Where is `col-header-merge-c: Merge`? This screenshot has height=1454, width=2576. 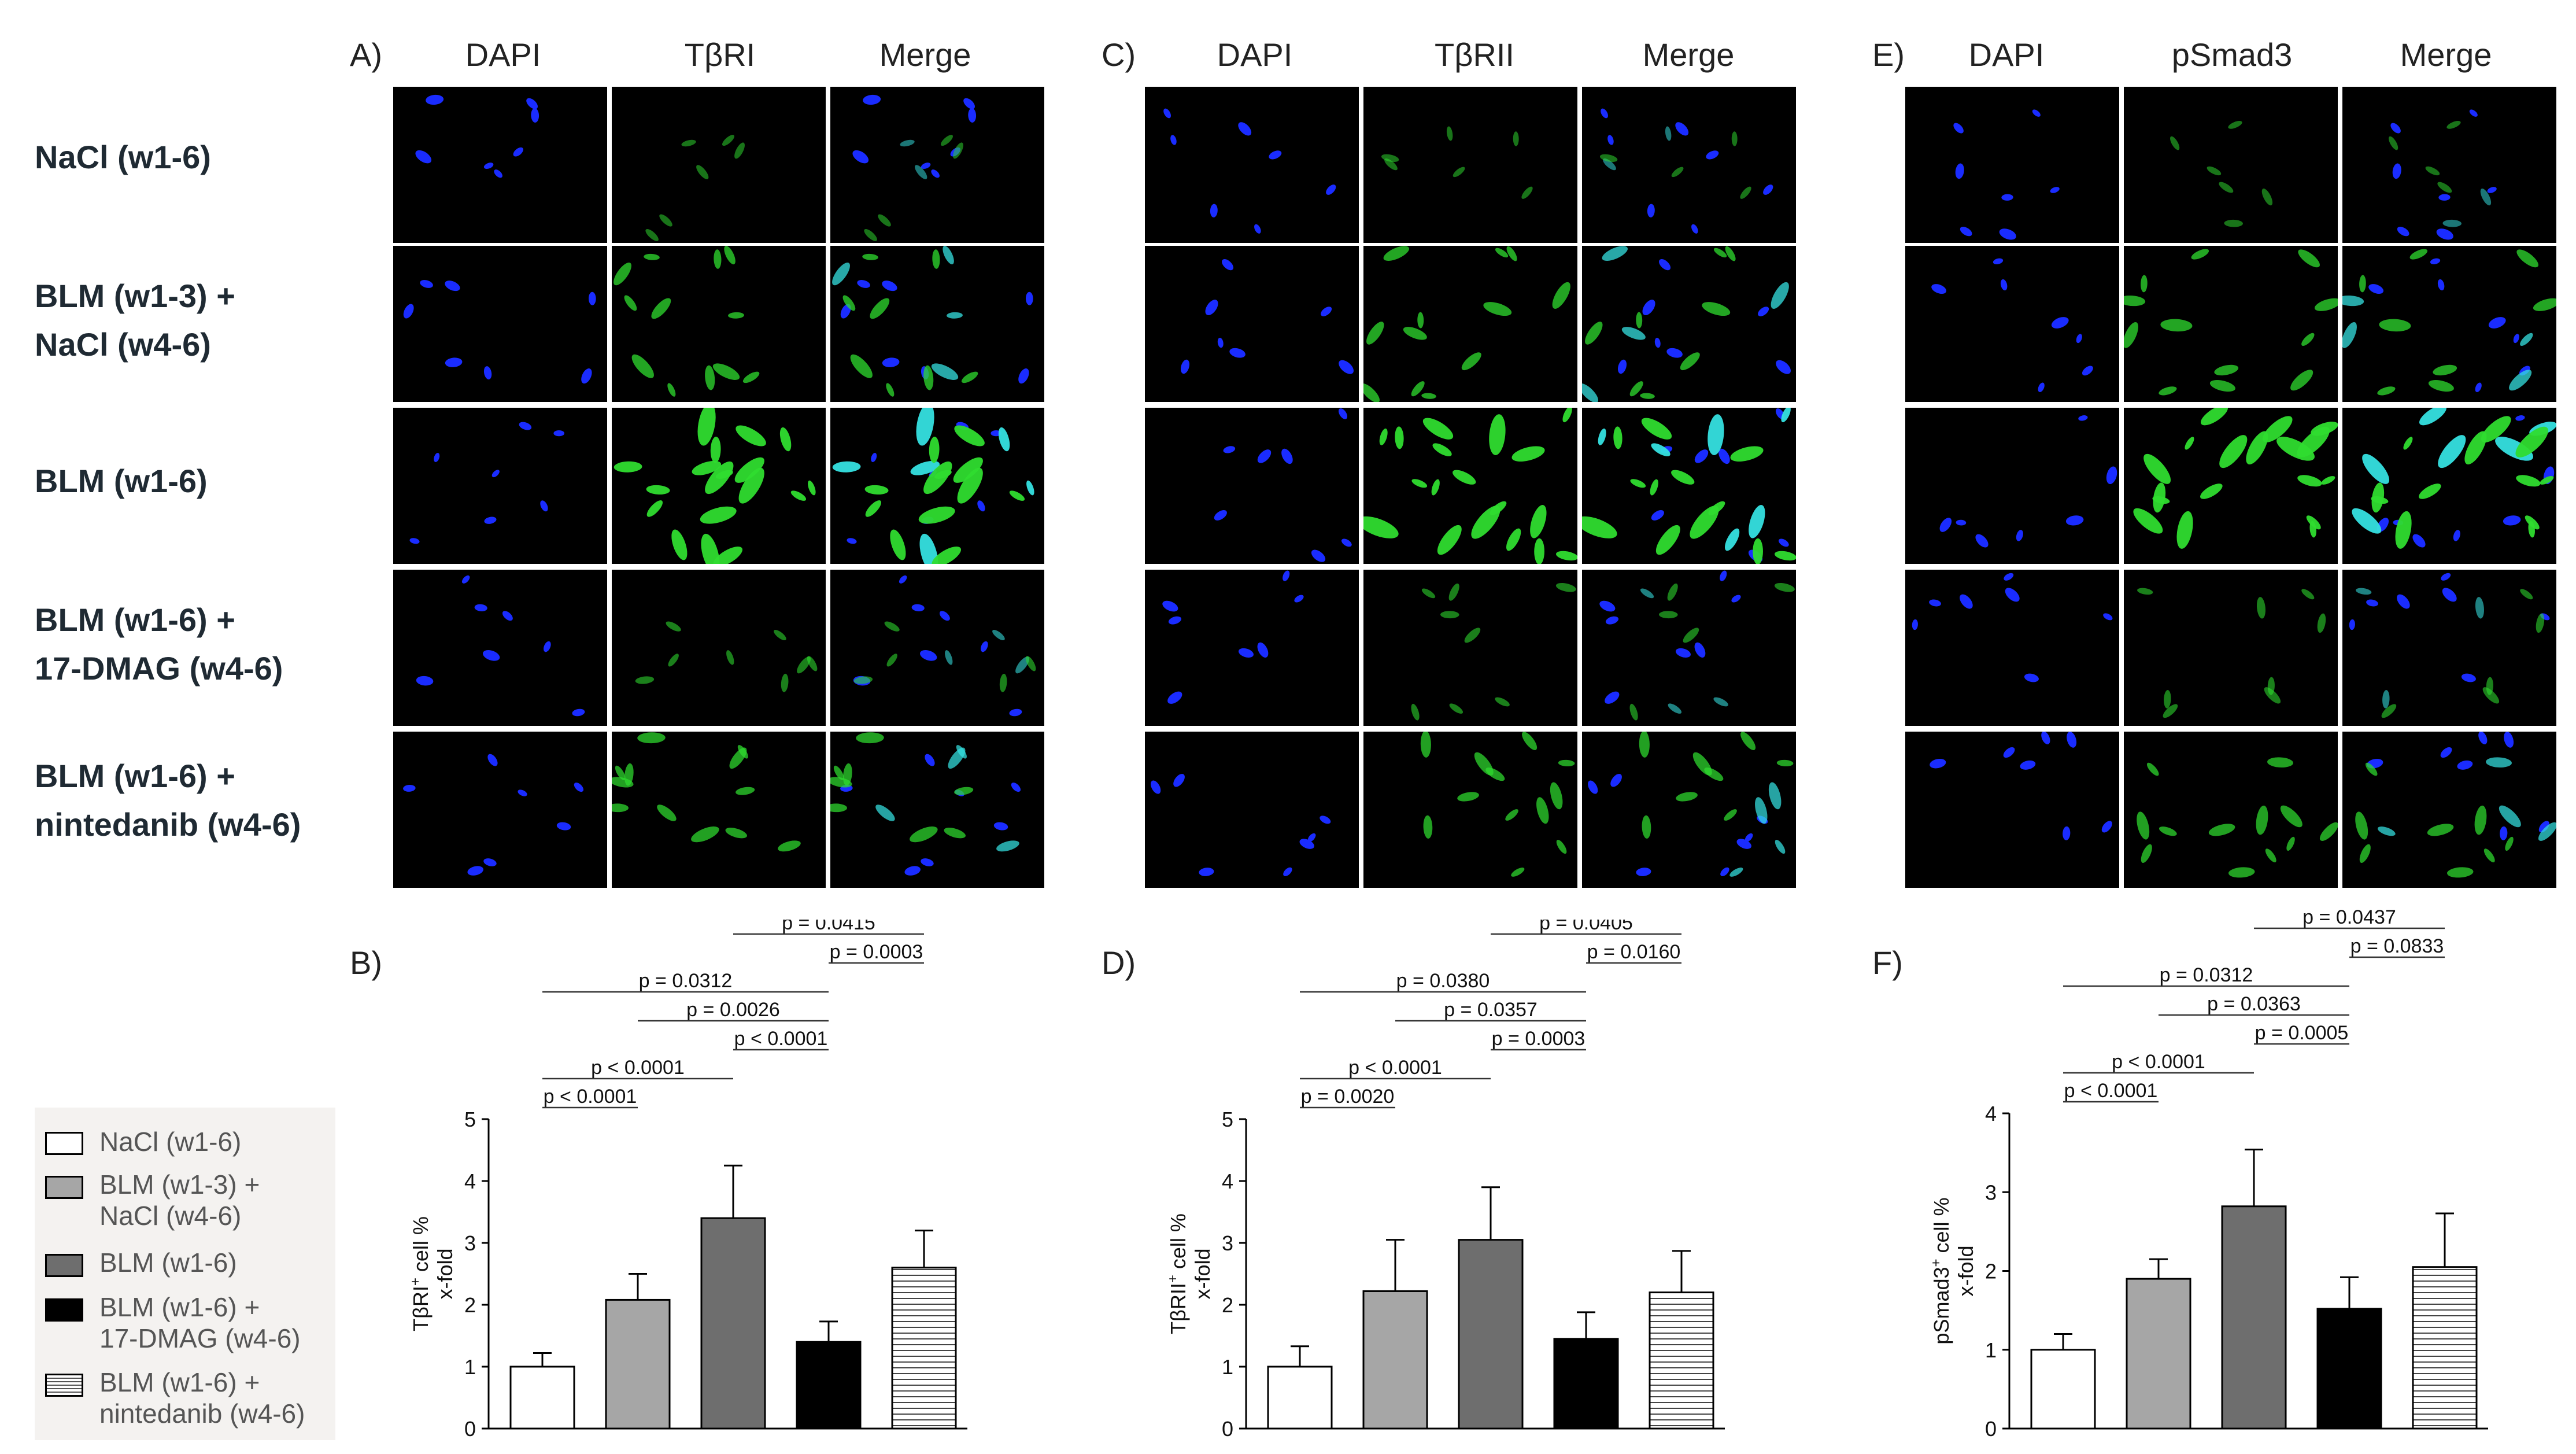 col-header-merge-c: Merge is located at coordinates (1689, 55).